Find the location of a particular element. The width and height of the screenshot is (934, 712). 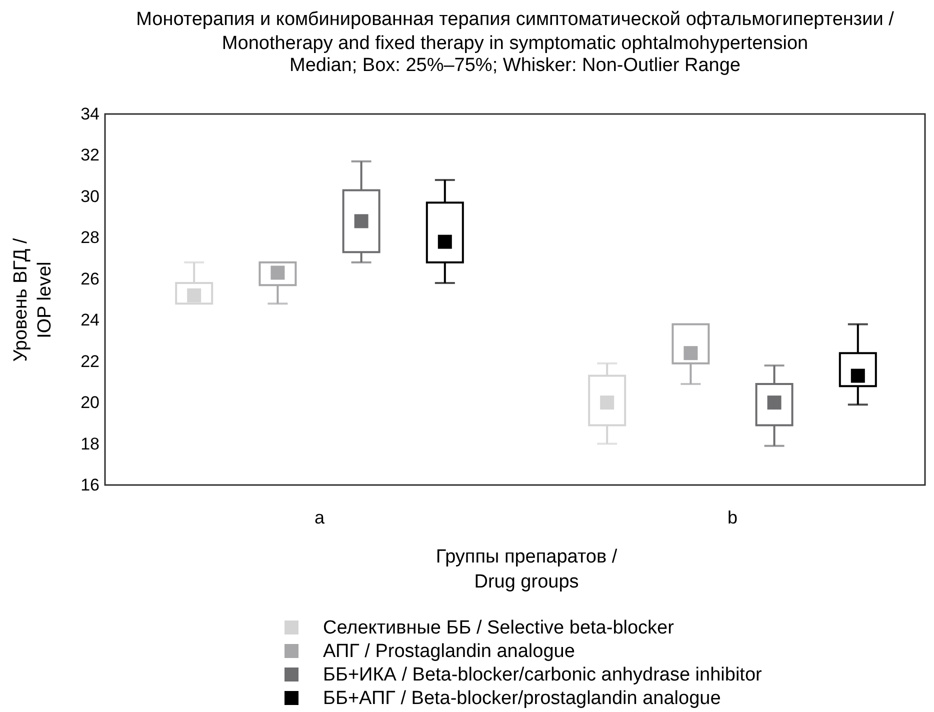

legend-label: ББ+АПГ / Beta-blocker/prostaglandin analogue is located at coordinates (522, 698).